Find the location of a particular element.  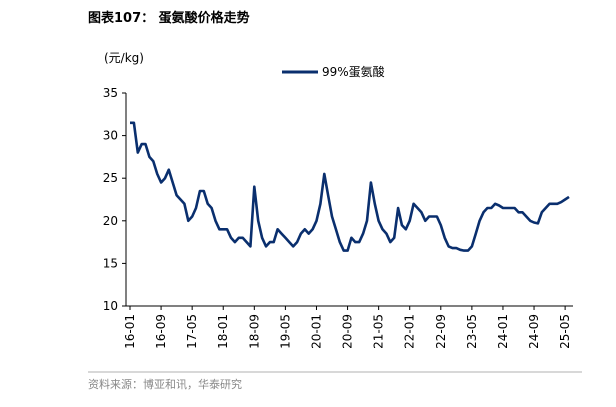

legend-label: 99%蛋氨酸 is located at coordinates (353, 71).